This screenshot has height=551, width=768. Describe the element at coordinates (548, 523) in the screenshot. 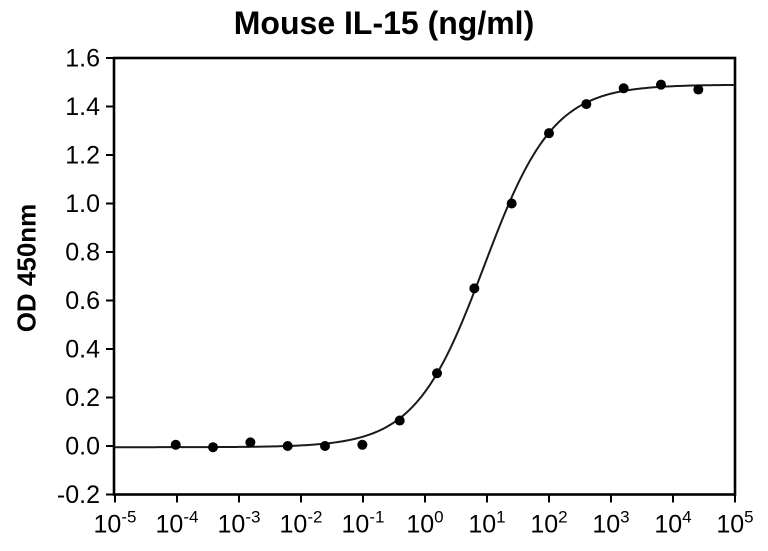

I see `x-tick-label: 10²` at that location.